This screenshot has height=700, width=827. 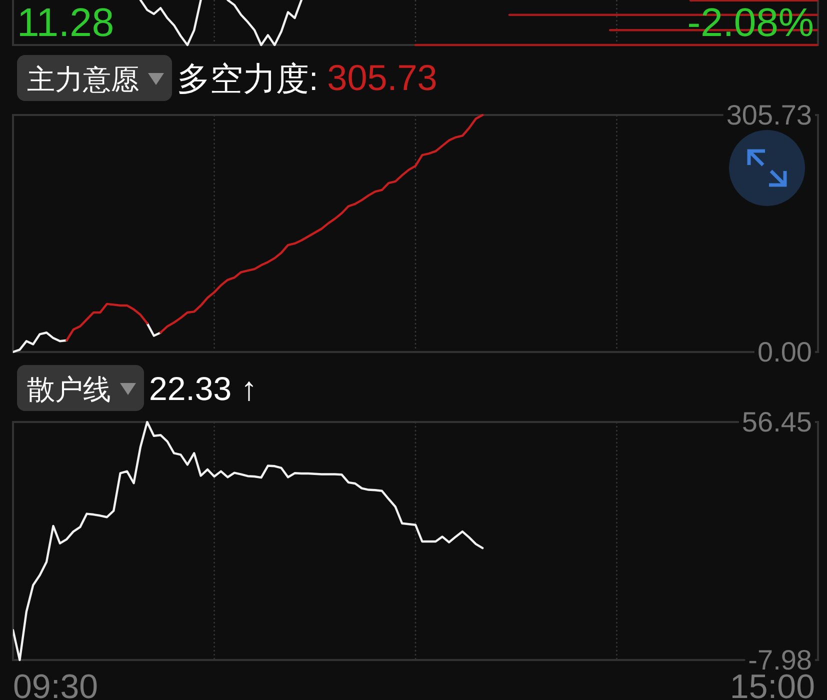 What do you see at coordinates (83, 79) in the screenshot?
I see `chart-title: 主力意愿` at bounding box center [83, 79].